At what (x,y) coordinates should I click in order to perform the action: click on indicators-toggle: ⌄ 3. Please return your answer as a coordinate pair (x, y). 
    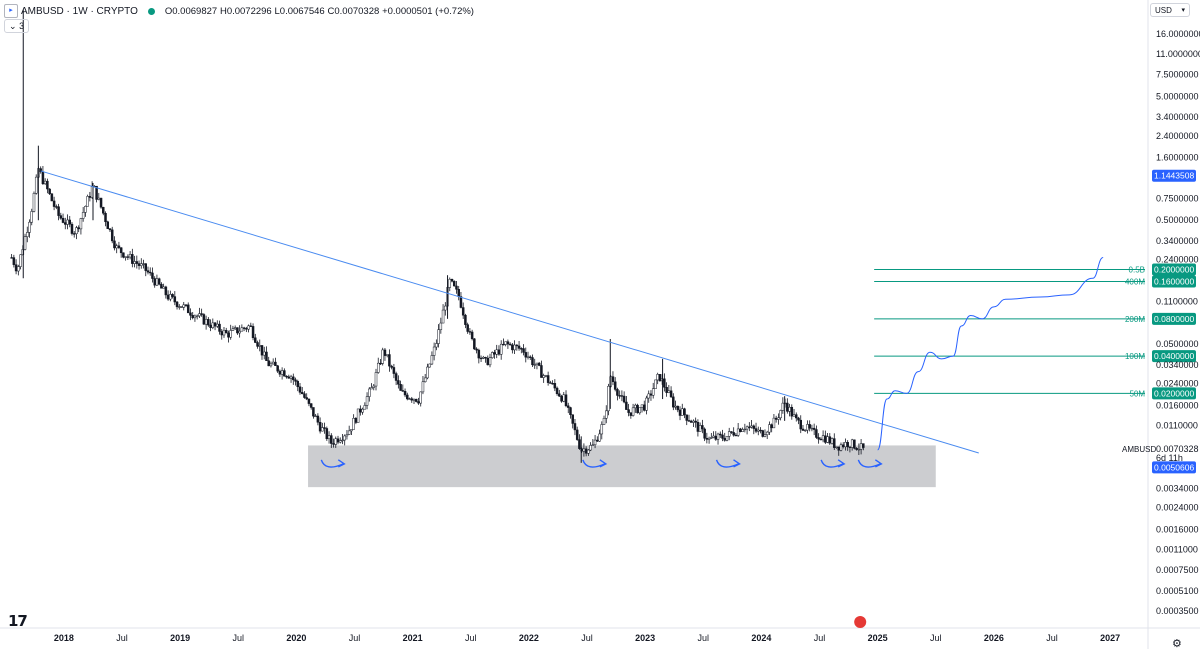
    Looking at the image, I should click on (17, 26).